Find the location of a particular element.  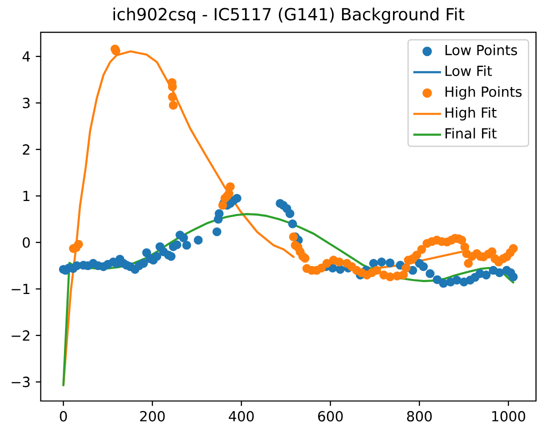

x-tick-label: 600 is located at coordinates (330, 416).